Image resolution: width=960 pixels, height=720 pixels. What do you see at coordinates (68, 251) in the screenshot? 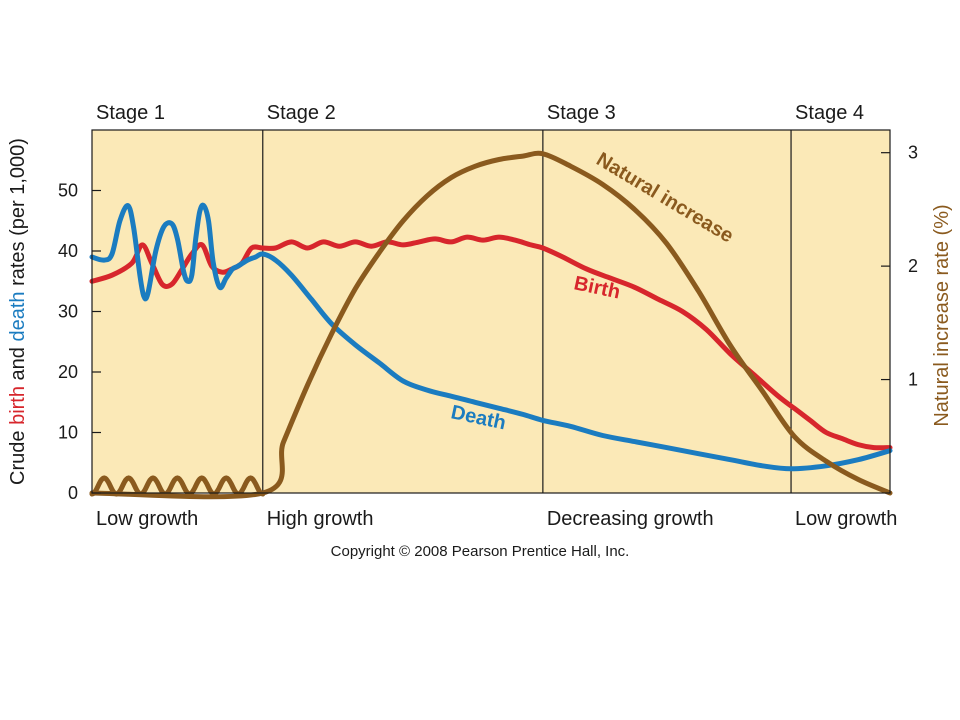
I see `left-tick-label: 40` at bounding box center [68, 251].